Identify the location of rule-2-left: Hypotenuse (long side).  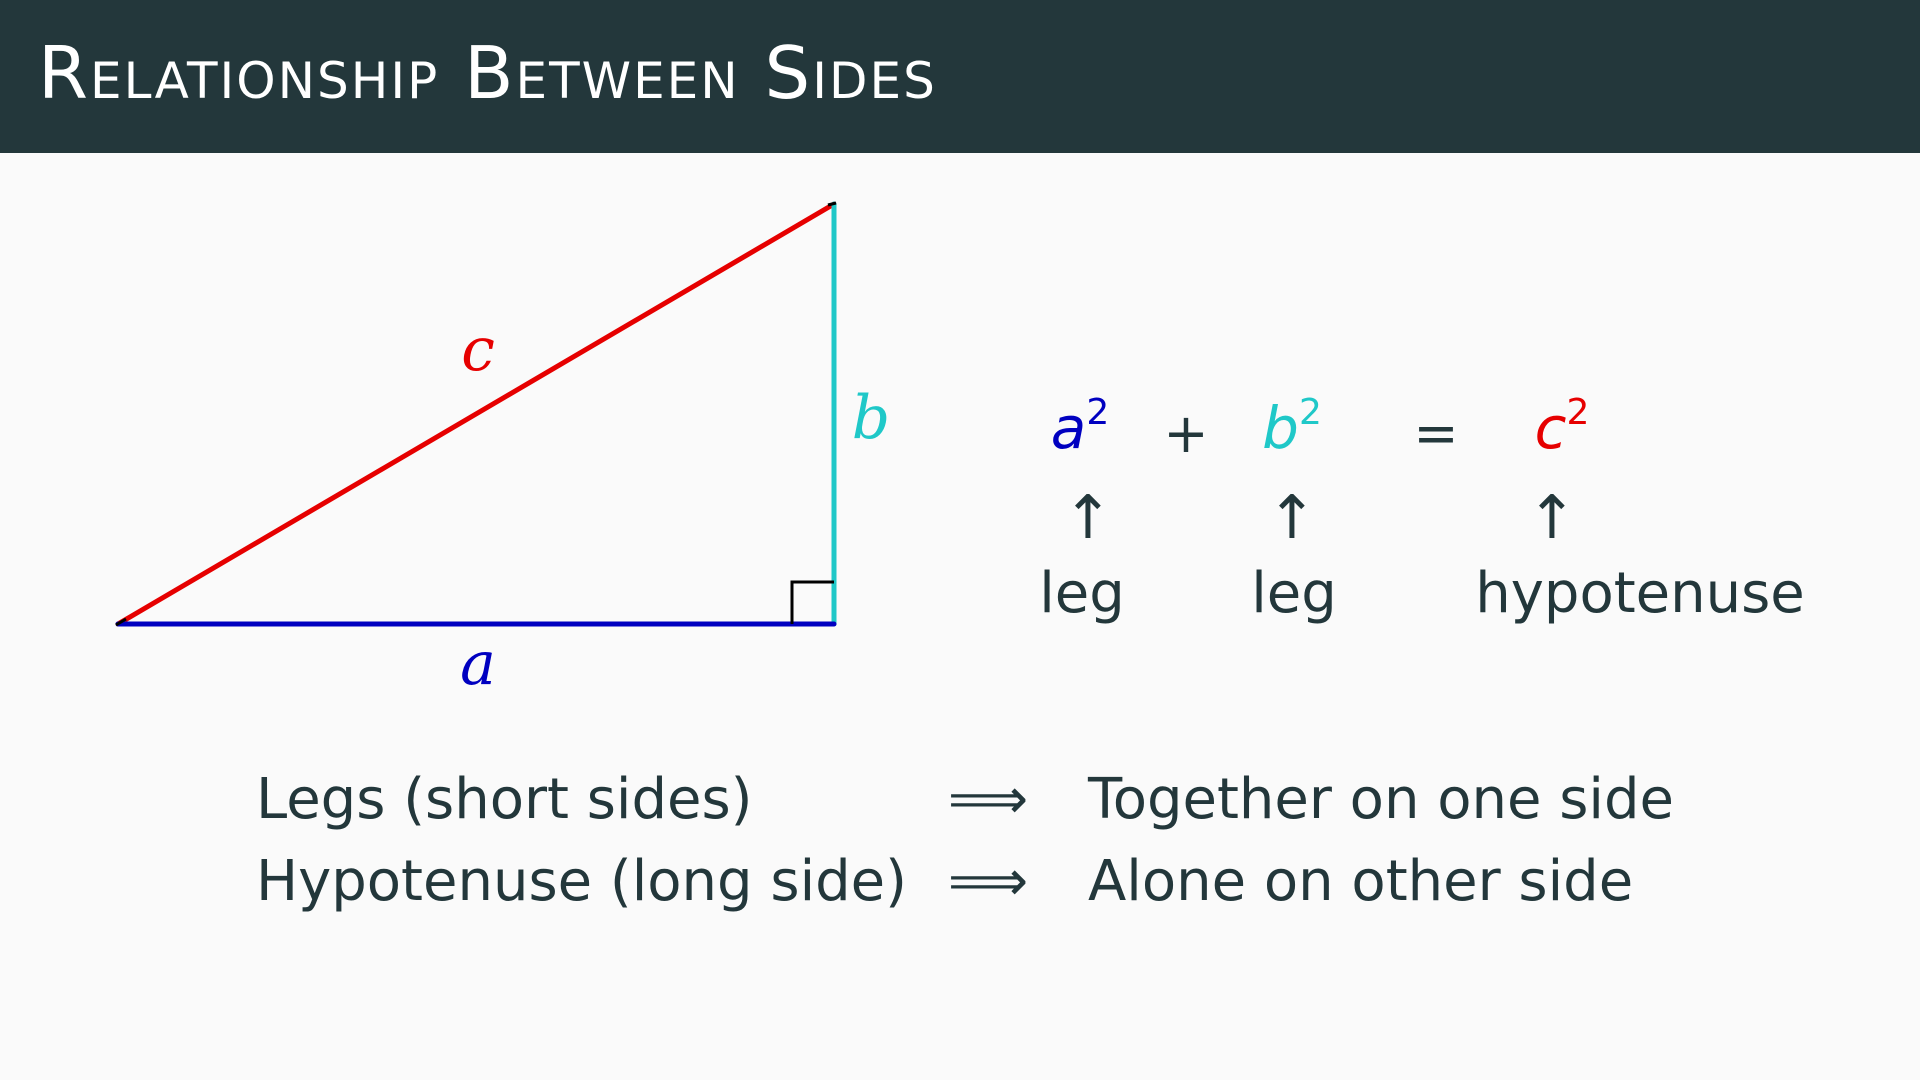
(581, 881).